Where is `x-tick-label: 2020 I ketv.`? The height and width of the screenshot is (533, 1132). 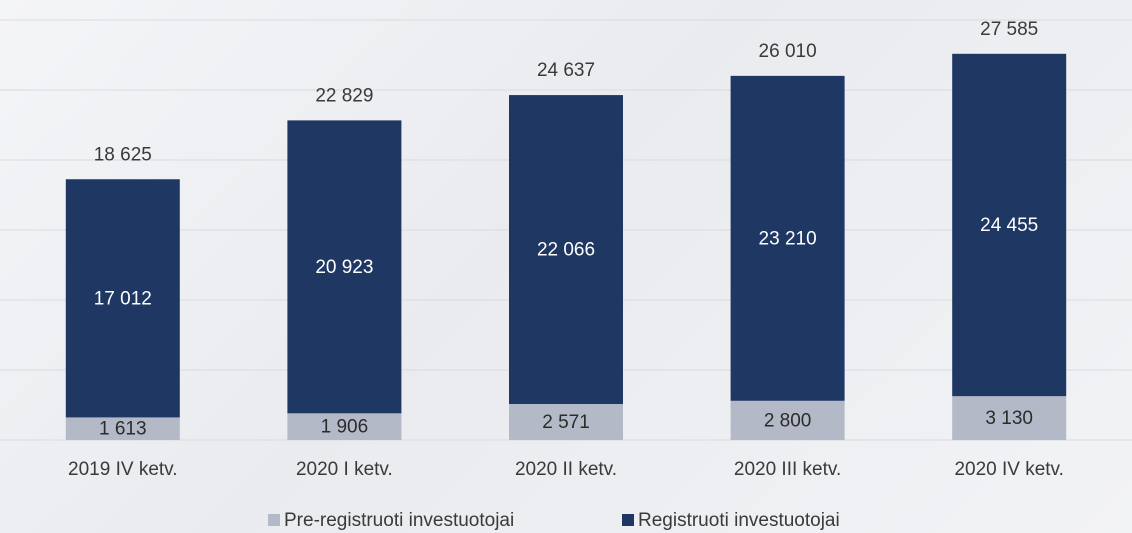 x-tick-label: 2020 I ketv. is located at coordinates (344, 469).